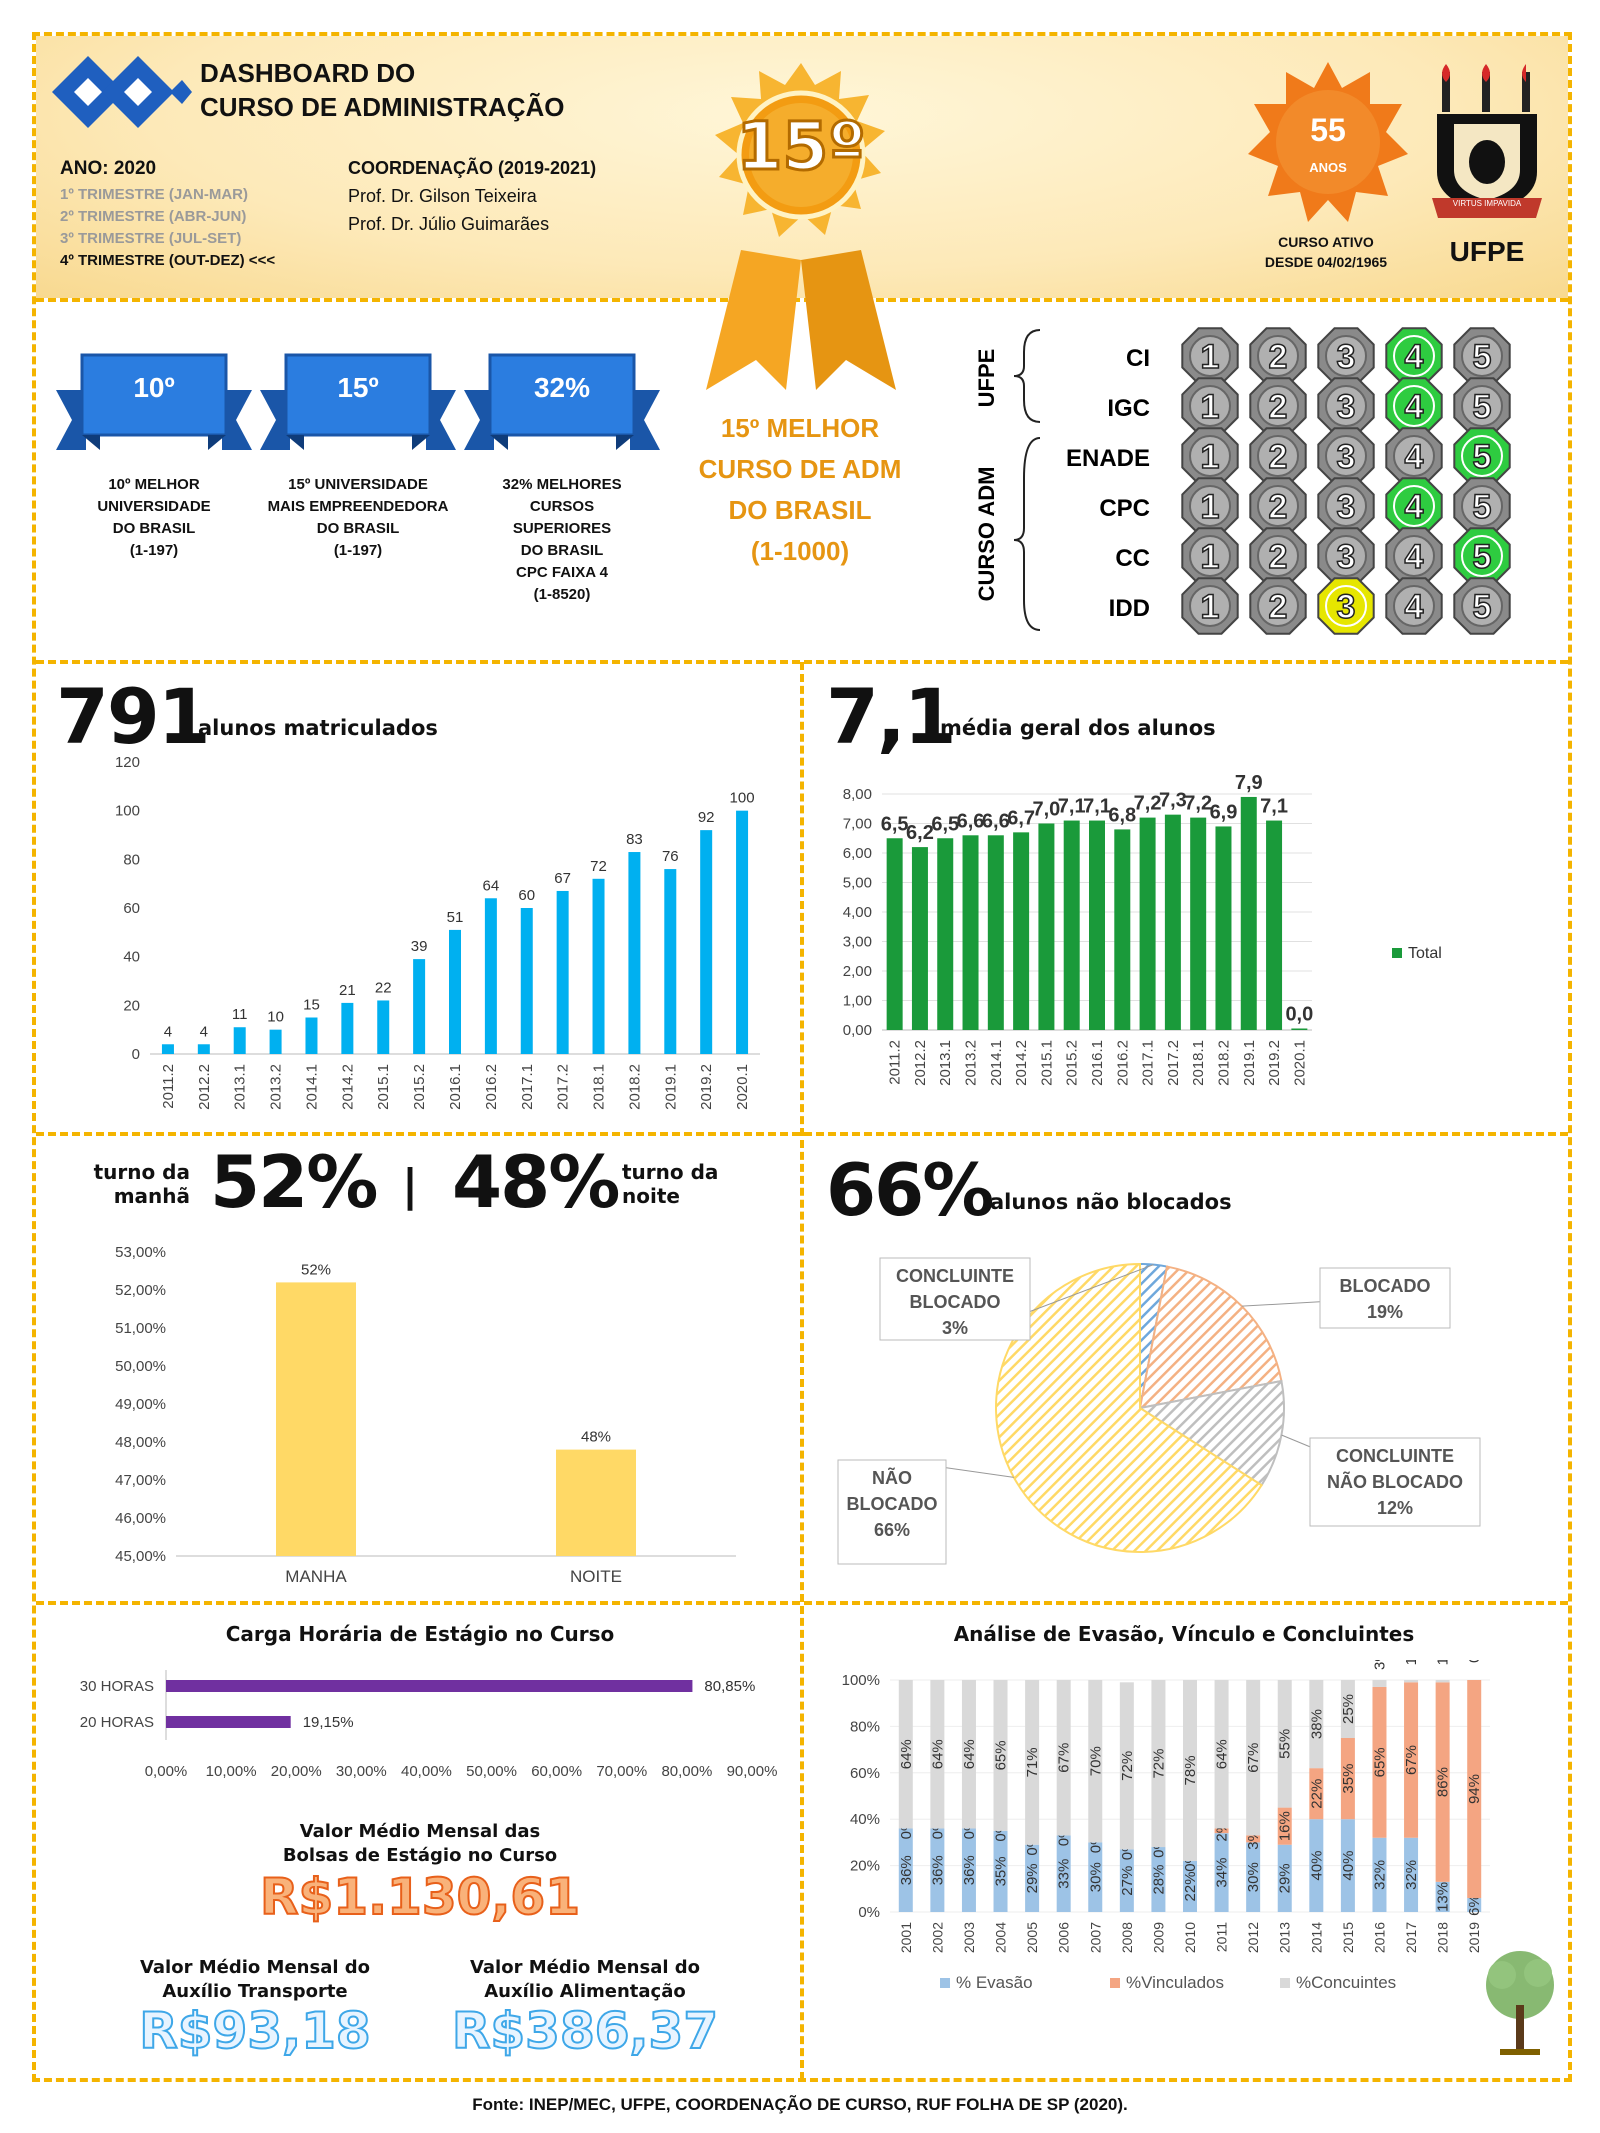  I want to click on active-since-line1: CURSO ATIVO, so click(1326, 242).